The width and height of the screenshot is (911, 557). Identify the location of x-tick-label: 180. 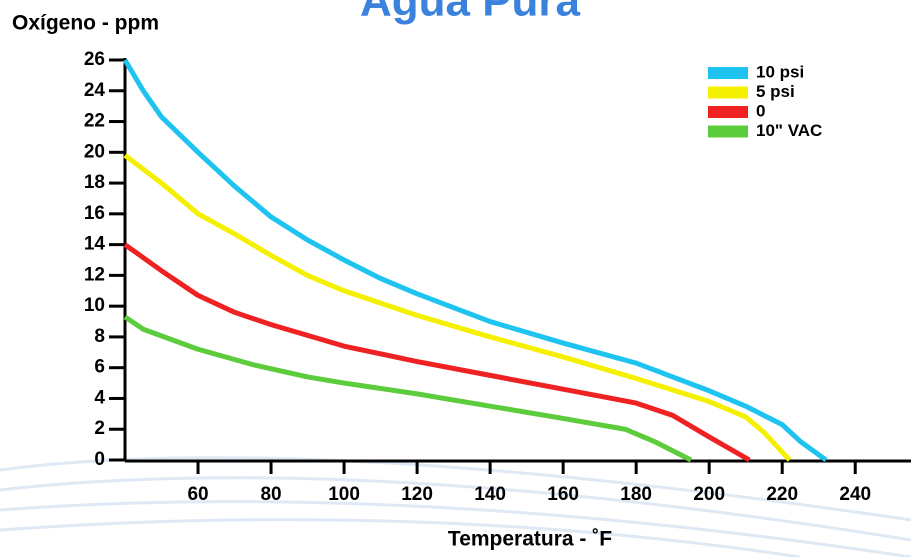
(636, 494).